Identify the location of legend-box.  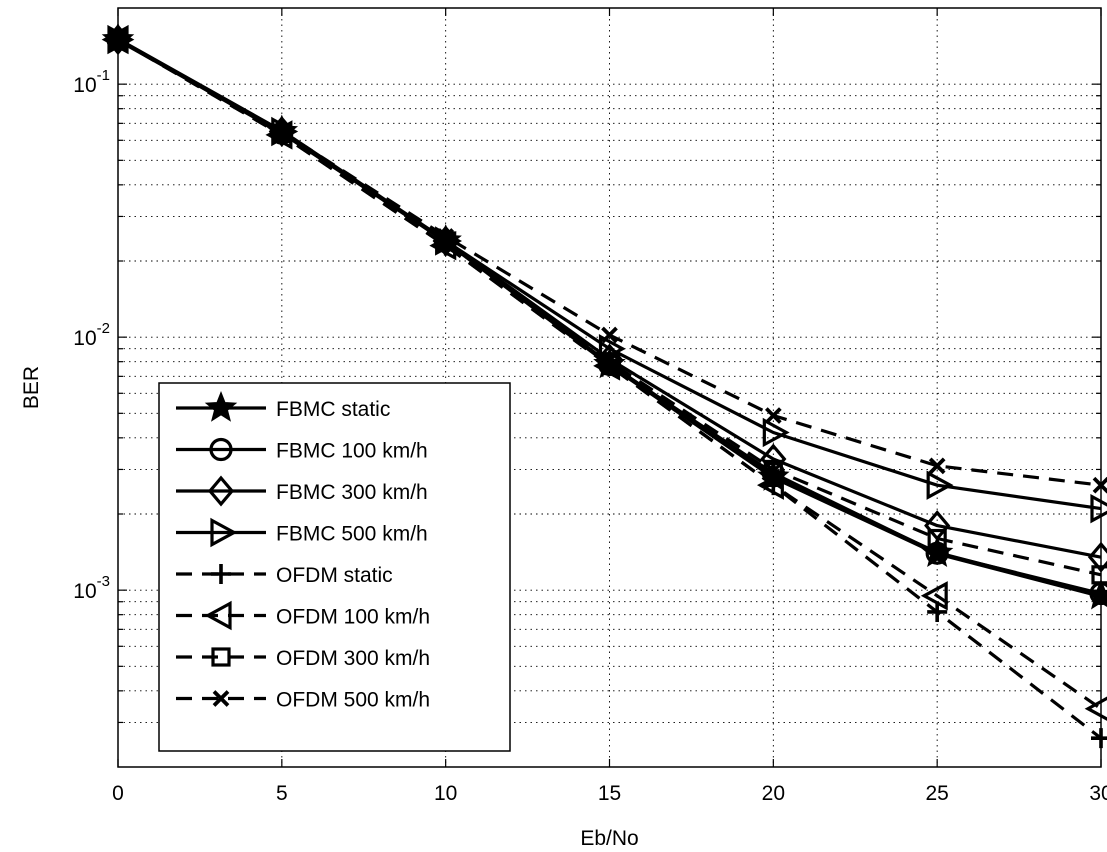
(334, 567).